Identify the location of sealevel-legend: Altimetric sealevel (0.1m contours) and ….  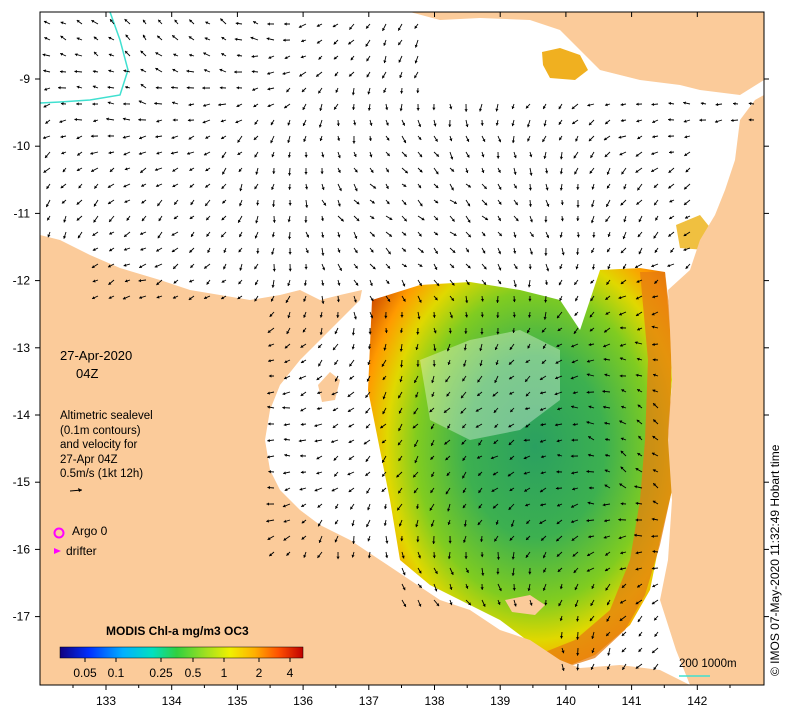
(106, 445).